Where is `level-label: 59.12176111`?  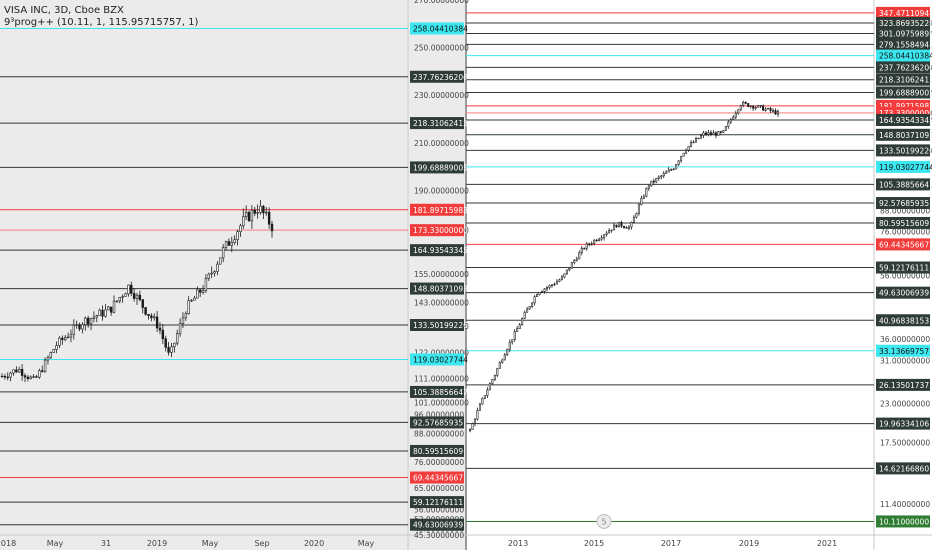 level-label: 59.12176111 is located at coordinates (904, 268).